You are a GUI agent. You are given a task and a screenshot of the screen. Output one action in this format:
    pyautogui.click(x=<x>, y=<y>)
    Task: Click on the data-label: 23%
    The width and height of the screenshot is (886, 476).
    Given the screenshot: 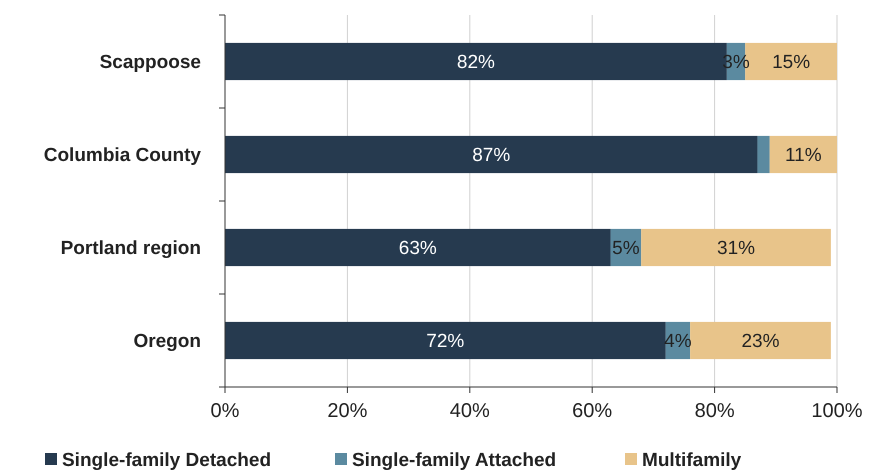 What is the action you would take?
    pyautogui.click(x=760, y=341)
    